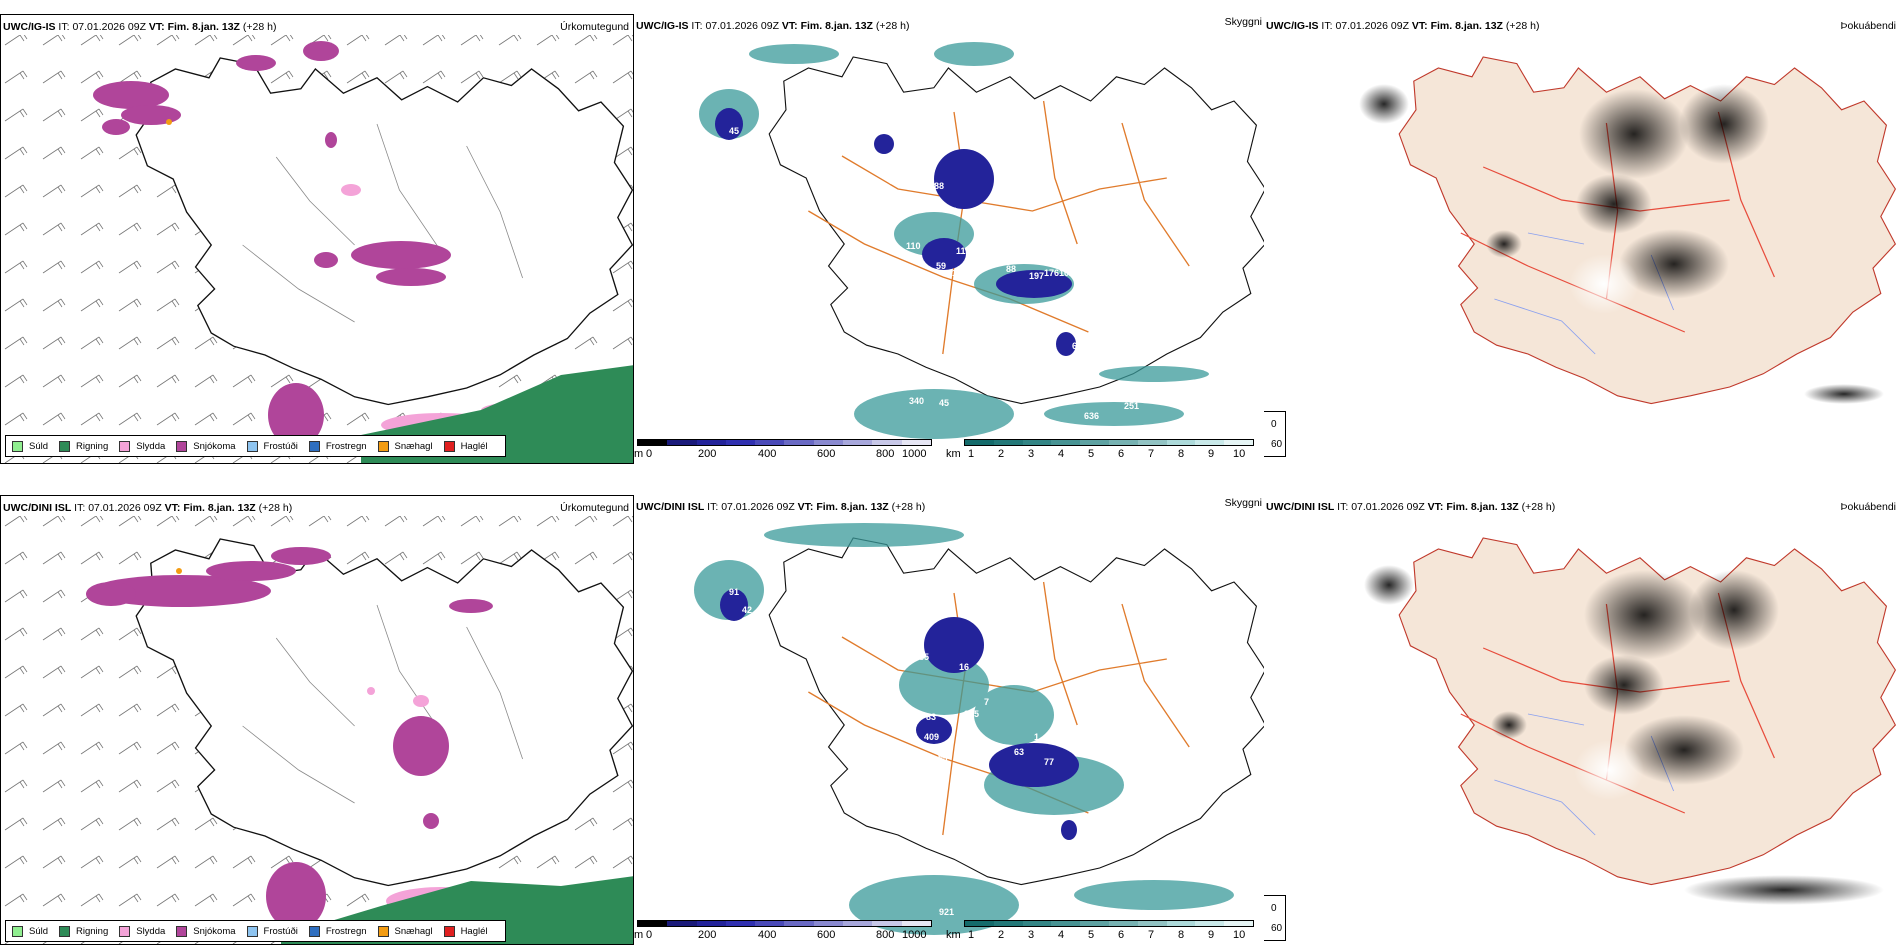 This screenshot has width=1900, height=950. What do you see at coordinates (931, 717) in the screenshot?
I see `cloud-base-value: 83` at bounding box center [931, 717].